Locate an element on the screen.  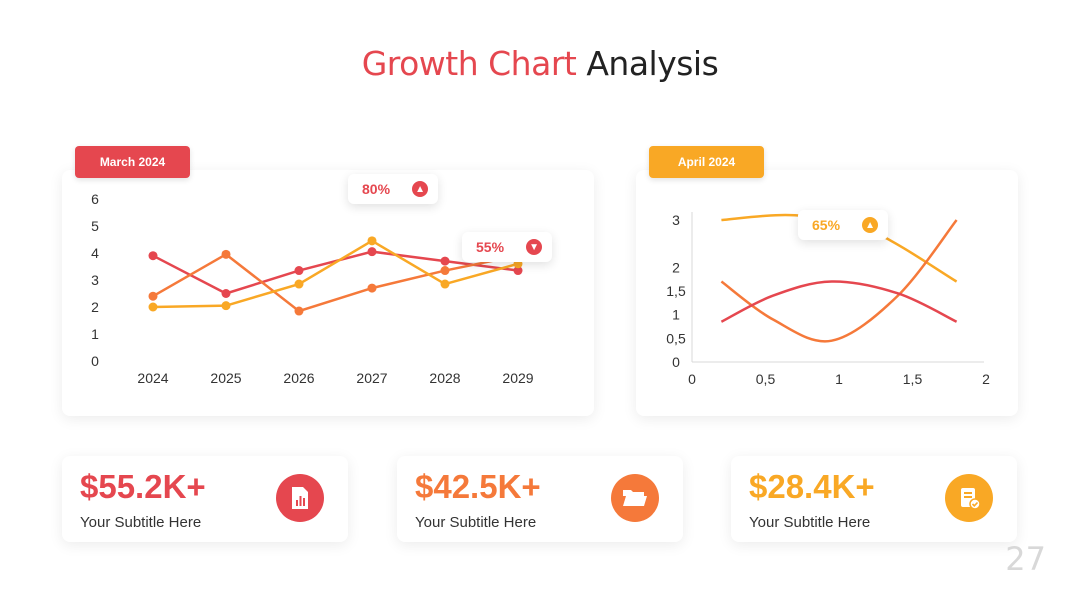
y-tick-label: 5 is located at coordinates (95, 226).